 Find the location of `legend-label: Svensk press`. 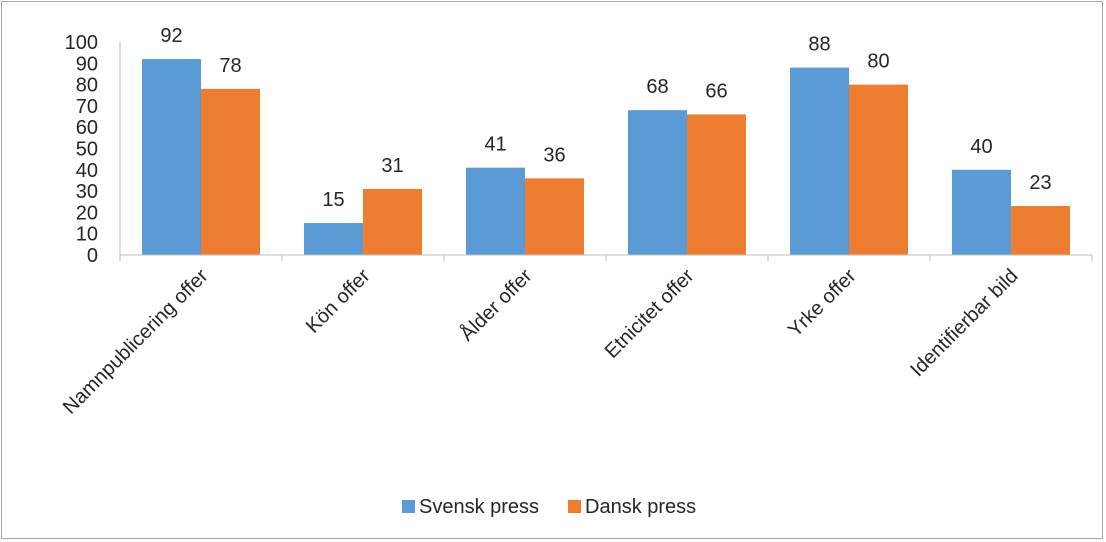

legend-label: Svensk press is located at coordinates (479, 507).